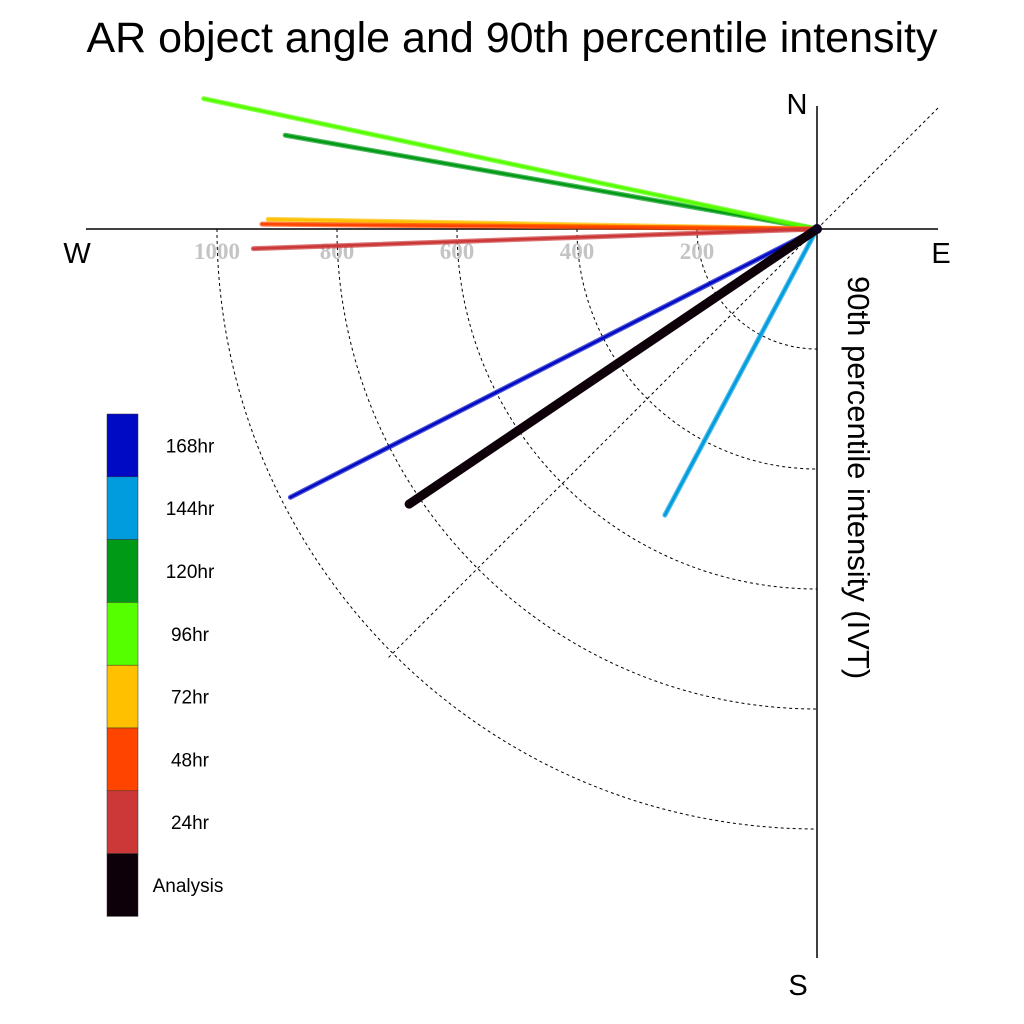 The image size is (1024, 1024). What do you see at coordinates (190, 635) in the screenshot?
I see `legend-label-96hr: 96hr` at bounding box center [190, 635].